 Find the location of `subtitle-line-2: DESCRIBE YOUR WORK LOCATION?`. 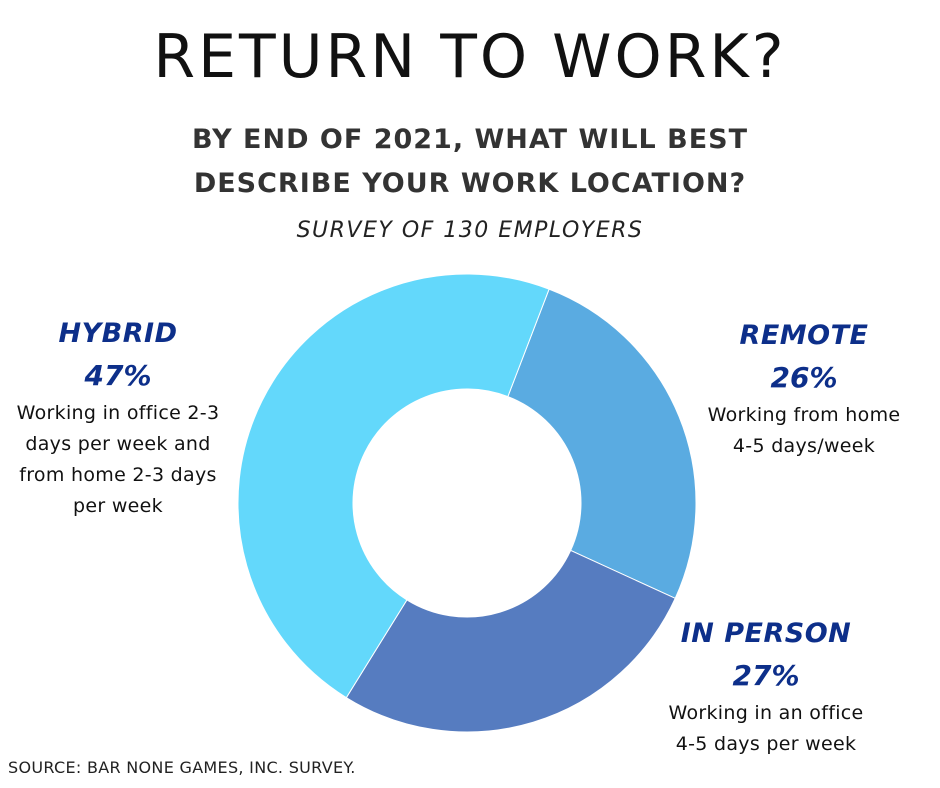

subtitle-line-2: DESCRIBE YOUR WORK LOCATION? is located at coordinates (470, 183).